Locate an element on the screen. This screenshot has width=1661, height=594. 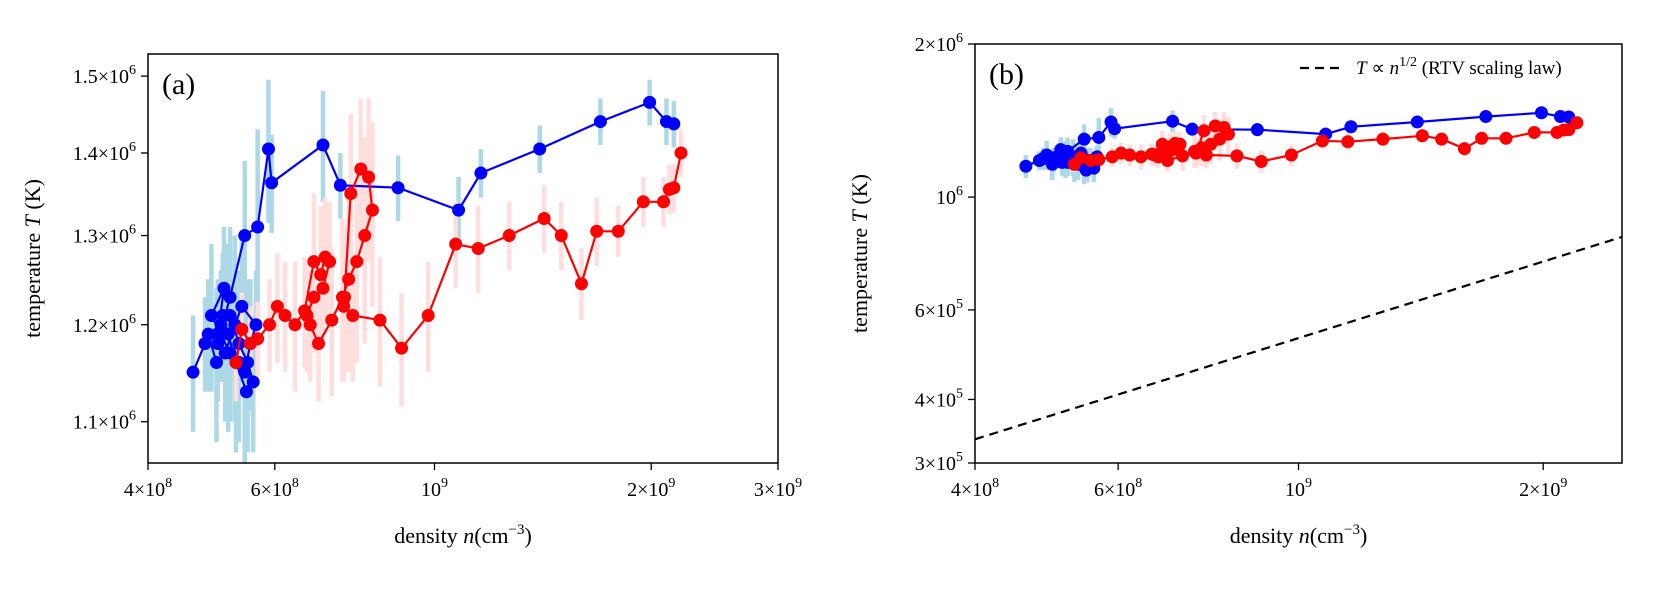
x-axis-label: density n(cm−3) is located at coordinates (463, 535).